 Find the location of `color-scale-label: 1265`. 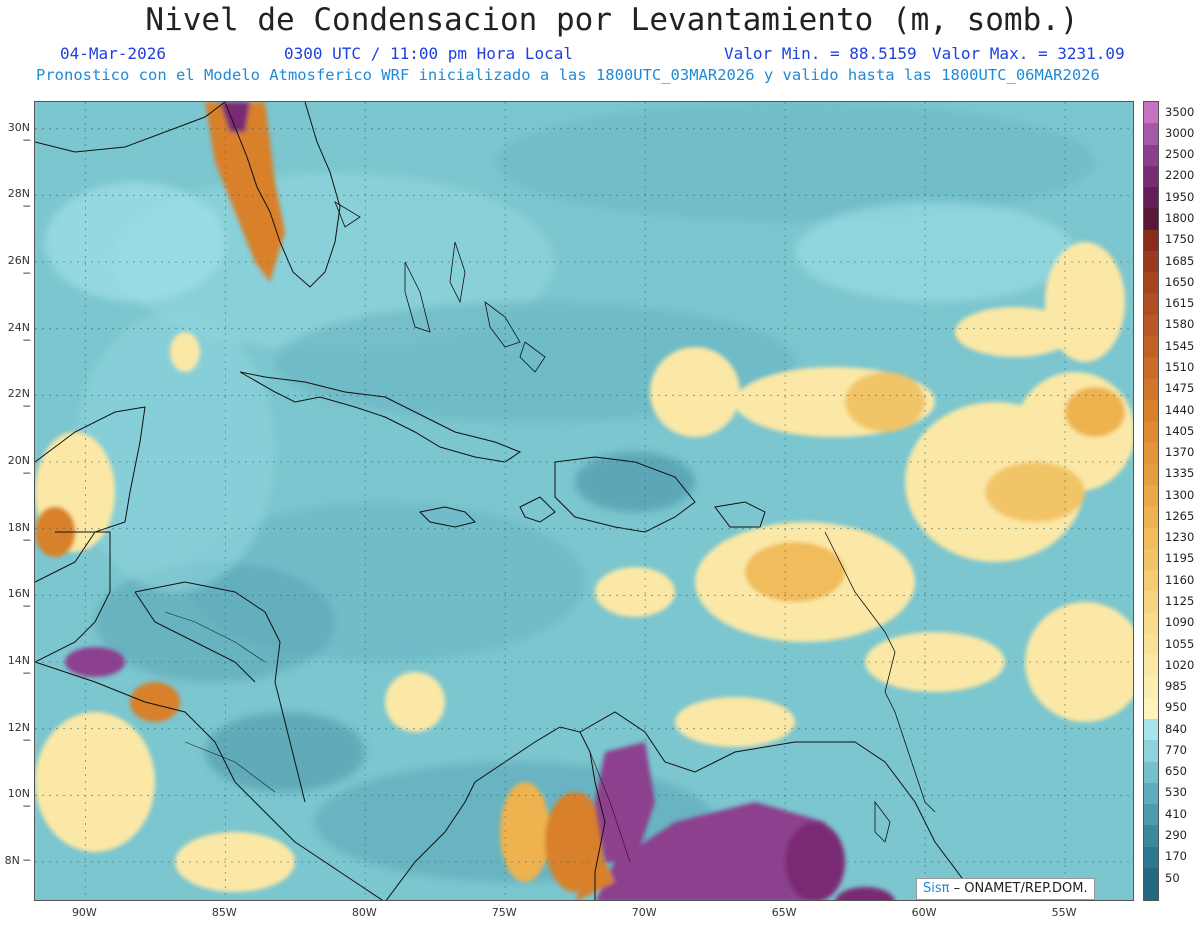

color-scale-label: 1265 is located at coordinates (1180, 515).